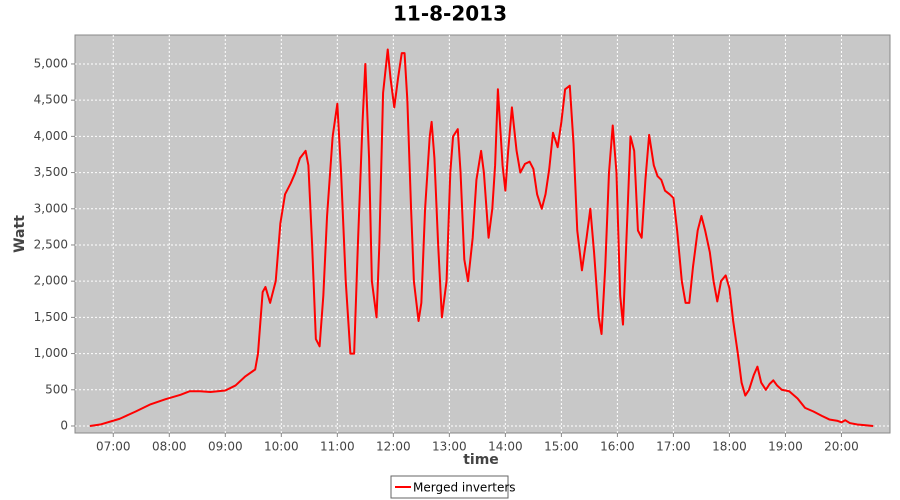 Image resolution: width=900 pixels, height=500 pixels. Describe the element at coordinates (617, 447) in the screenshot. I see `x-tick-label: 16:00` at that location.